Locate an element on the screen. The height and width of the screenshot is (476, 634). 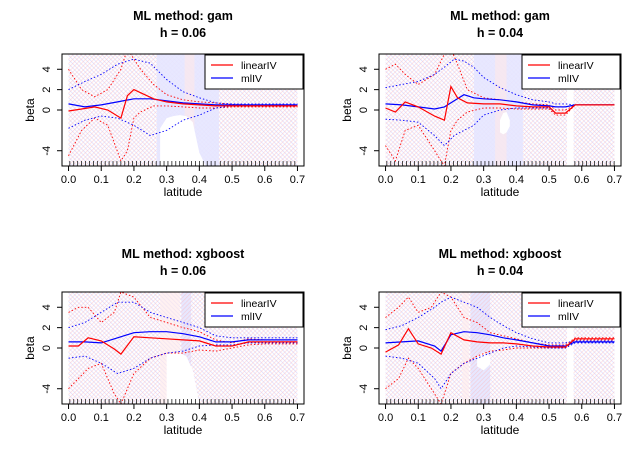
legend-label-lineariv: linearIV is located at coordinates (576, 304).